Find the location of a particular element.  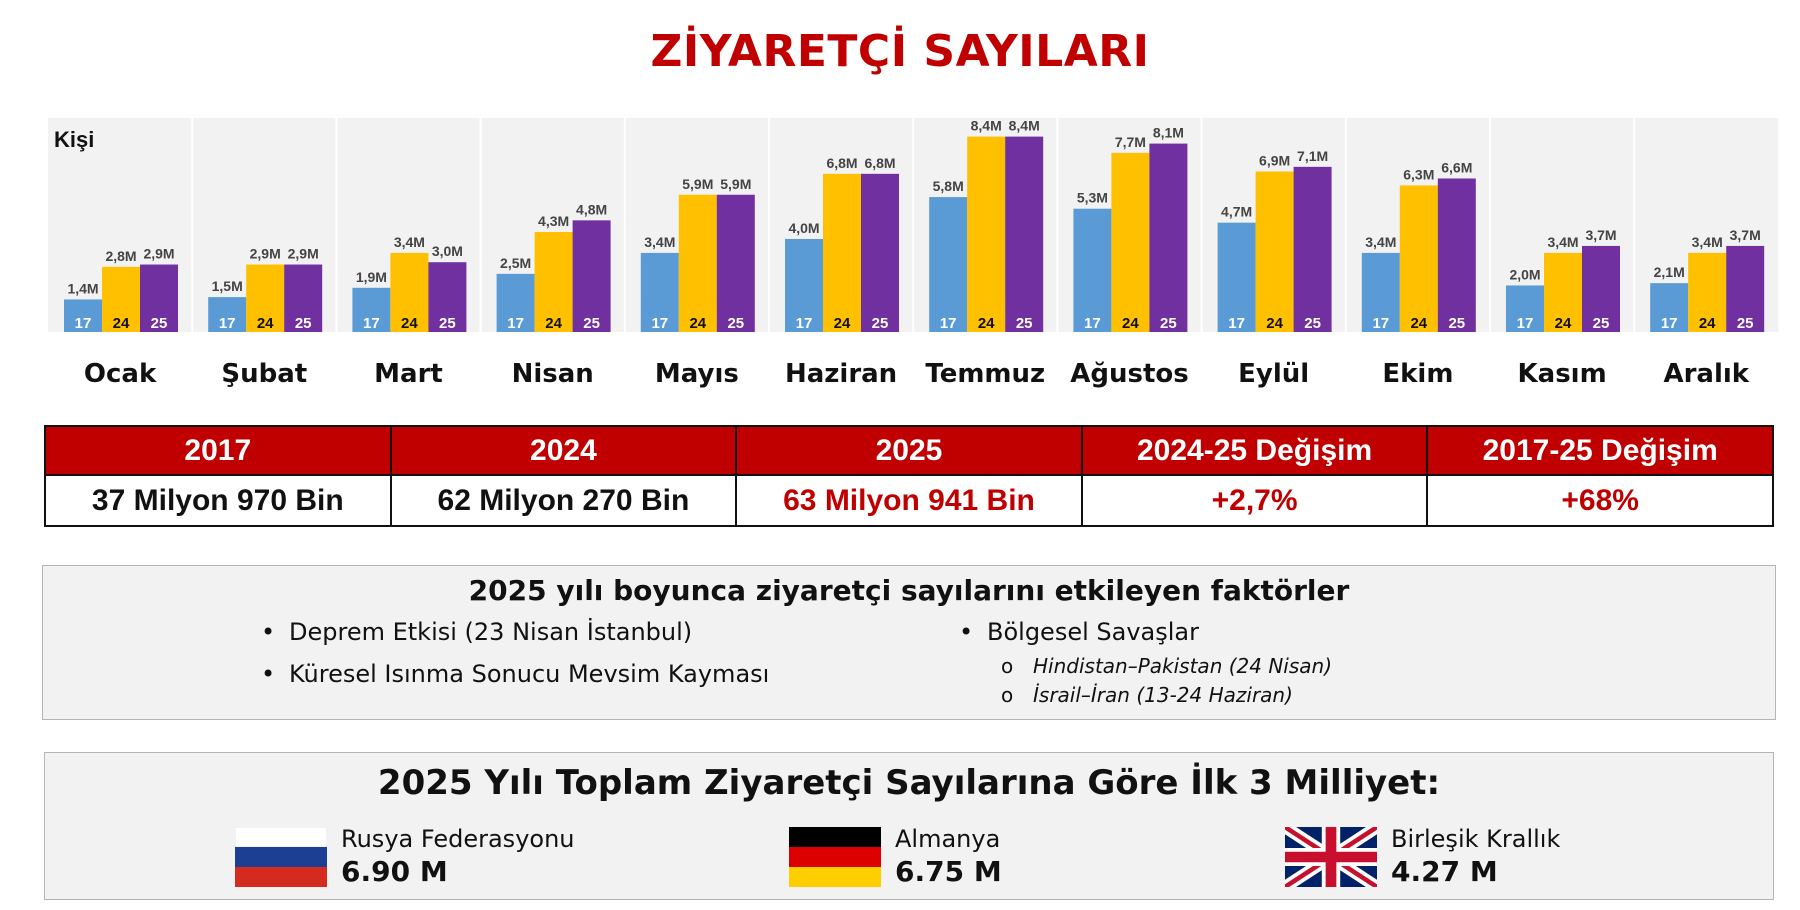

list-item: o Hindistan–Pakistan (24 Nisan) is located at coordinates (1166, 666).